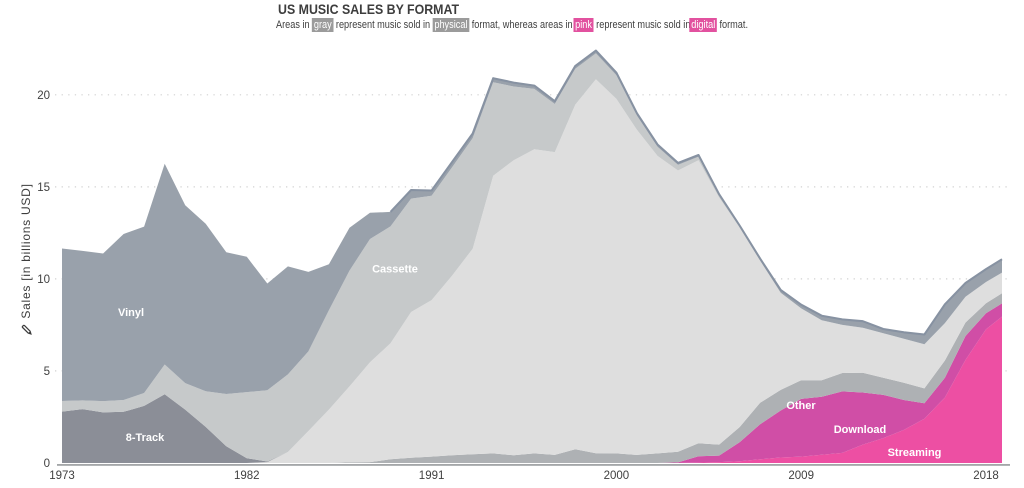 Image resolution: width=1024 pixels, height=488 pixels. What do you see at coordinates (62, 476) in the screenshot?
I see `svg-text: 1973` at bounding box center [62, 476].